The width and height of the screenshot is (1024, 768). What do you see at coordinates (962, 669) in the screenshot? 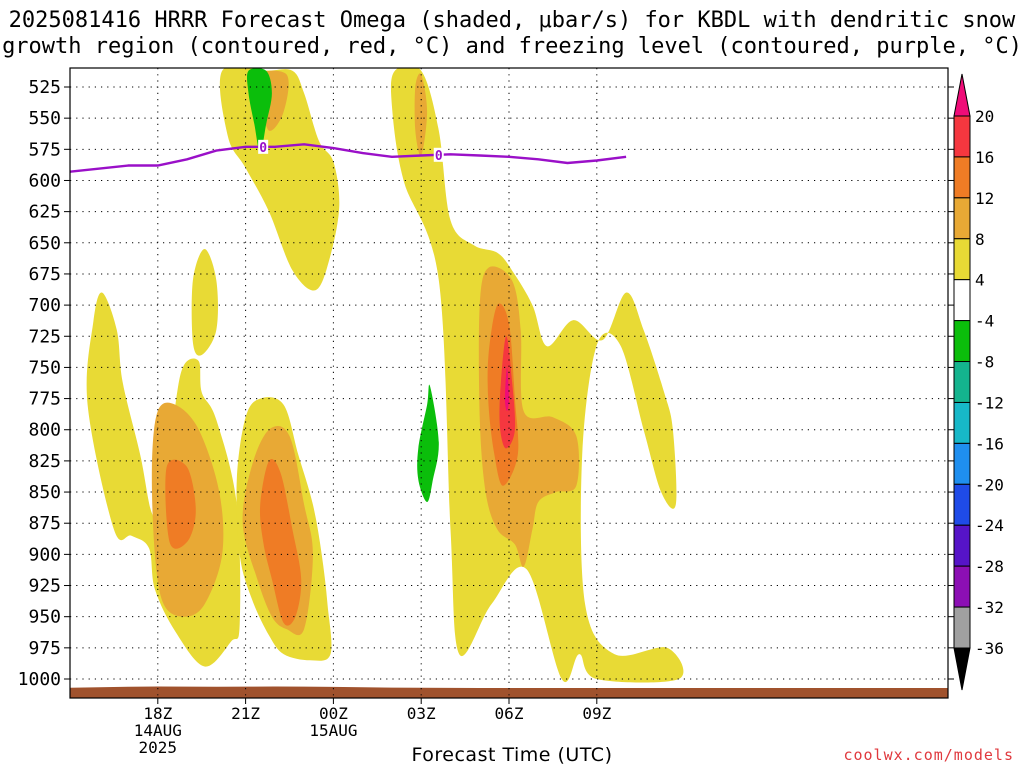
I see `colorbar-bottom-triangle` at bounding box center [962, 669].